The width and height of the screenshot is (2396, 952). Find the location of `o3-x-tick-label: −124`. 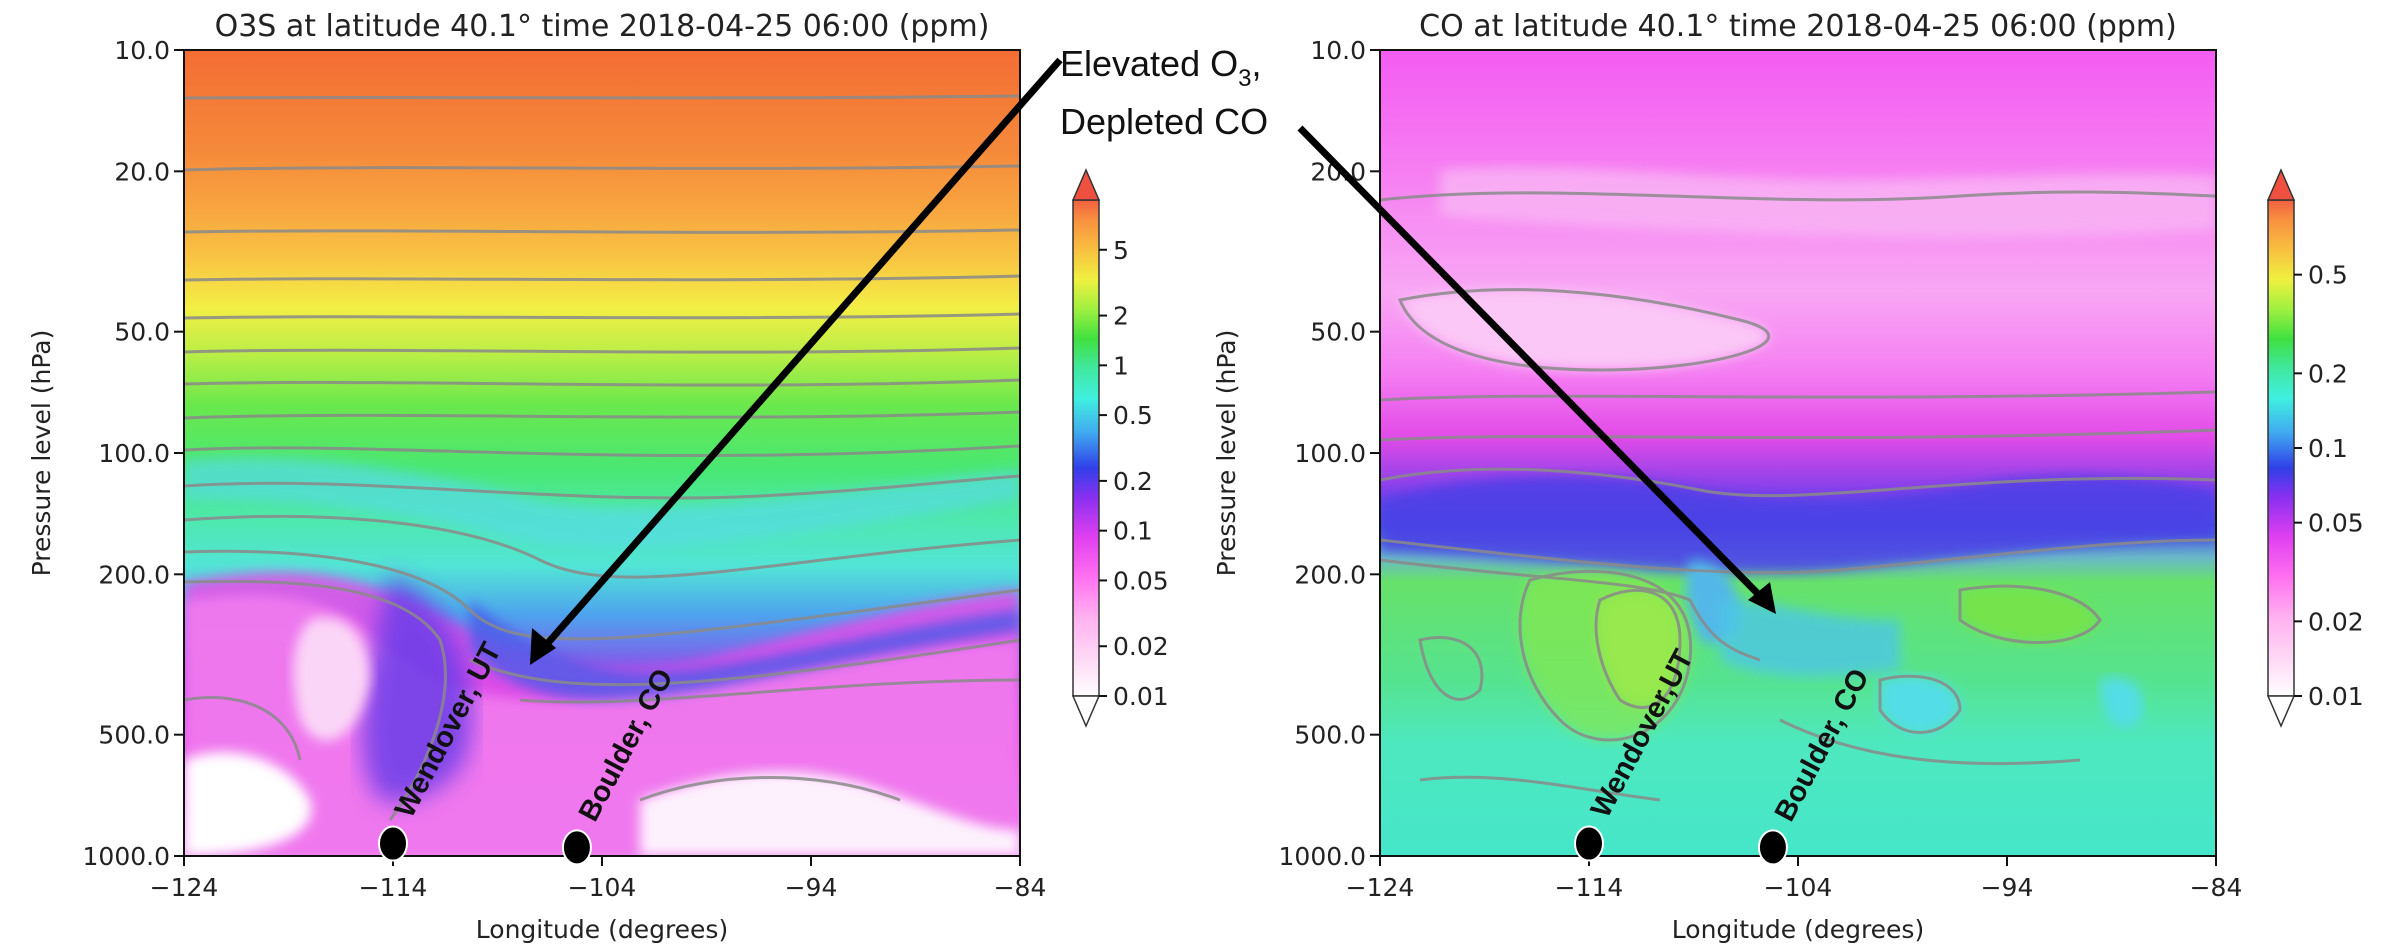

o3-x-tick-label: −124 is located at coordinates (184, 887).